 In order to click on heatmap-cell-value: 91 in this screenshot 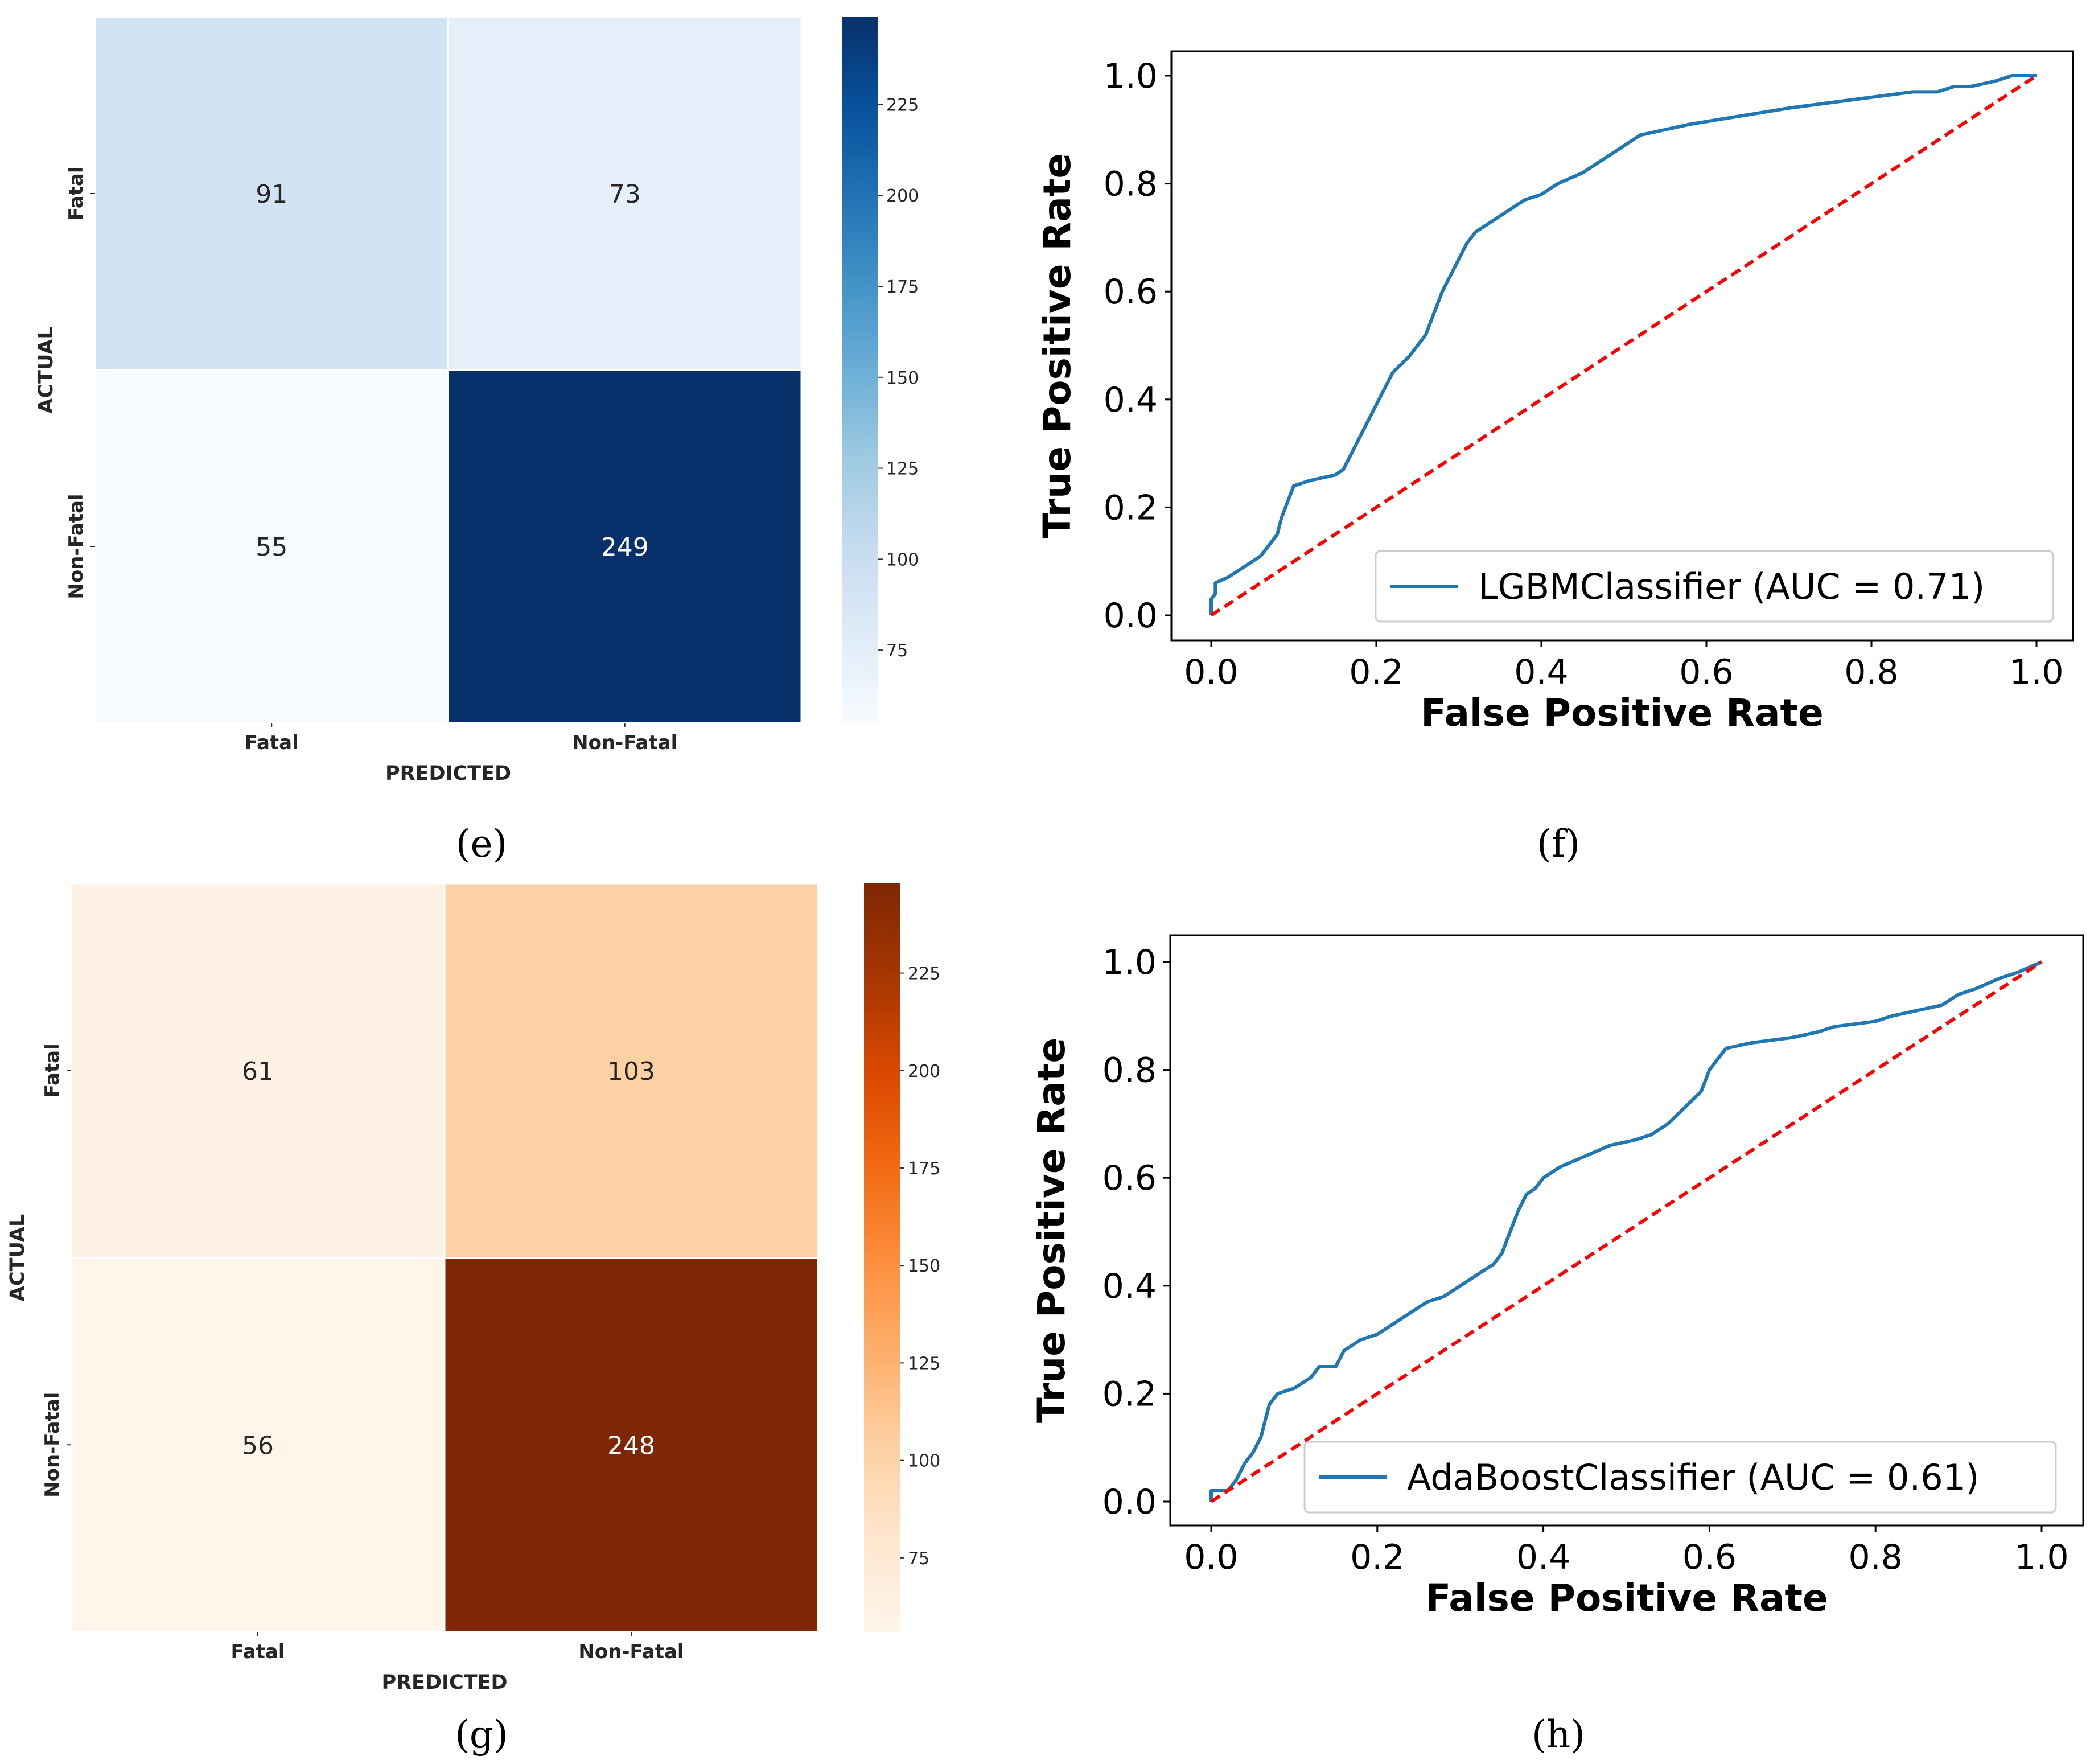, I will do `click(271, 194)`.